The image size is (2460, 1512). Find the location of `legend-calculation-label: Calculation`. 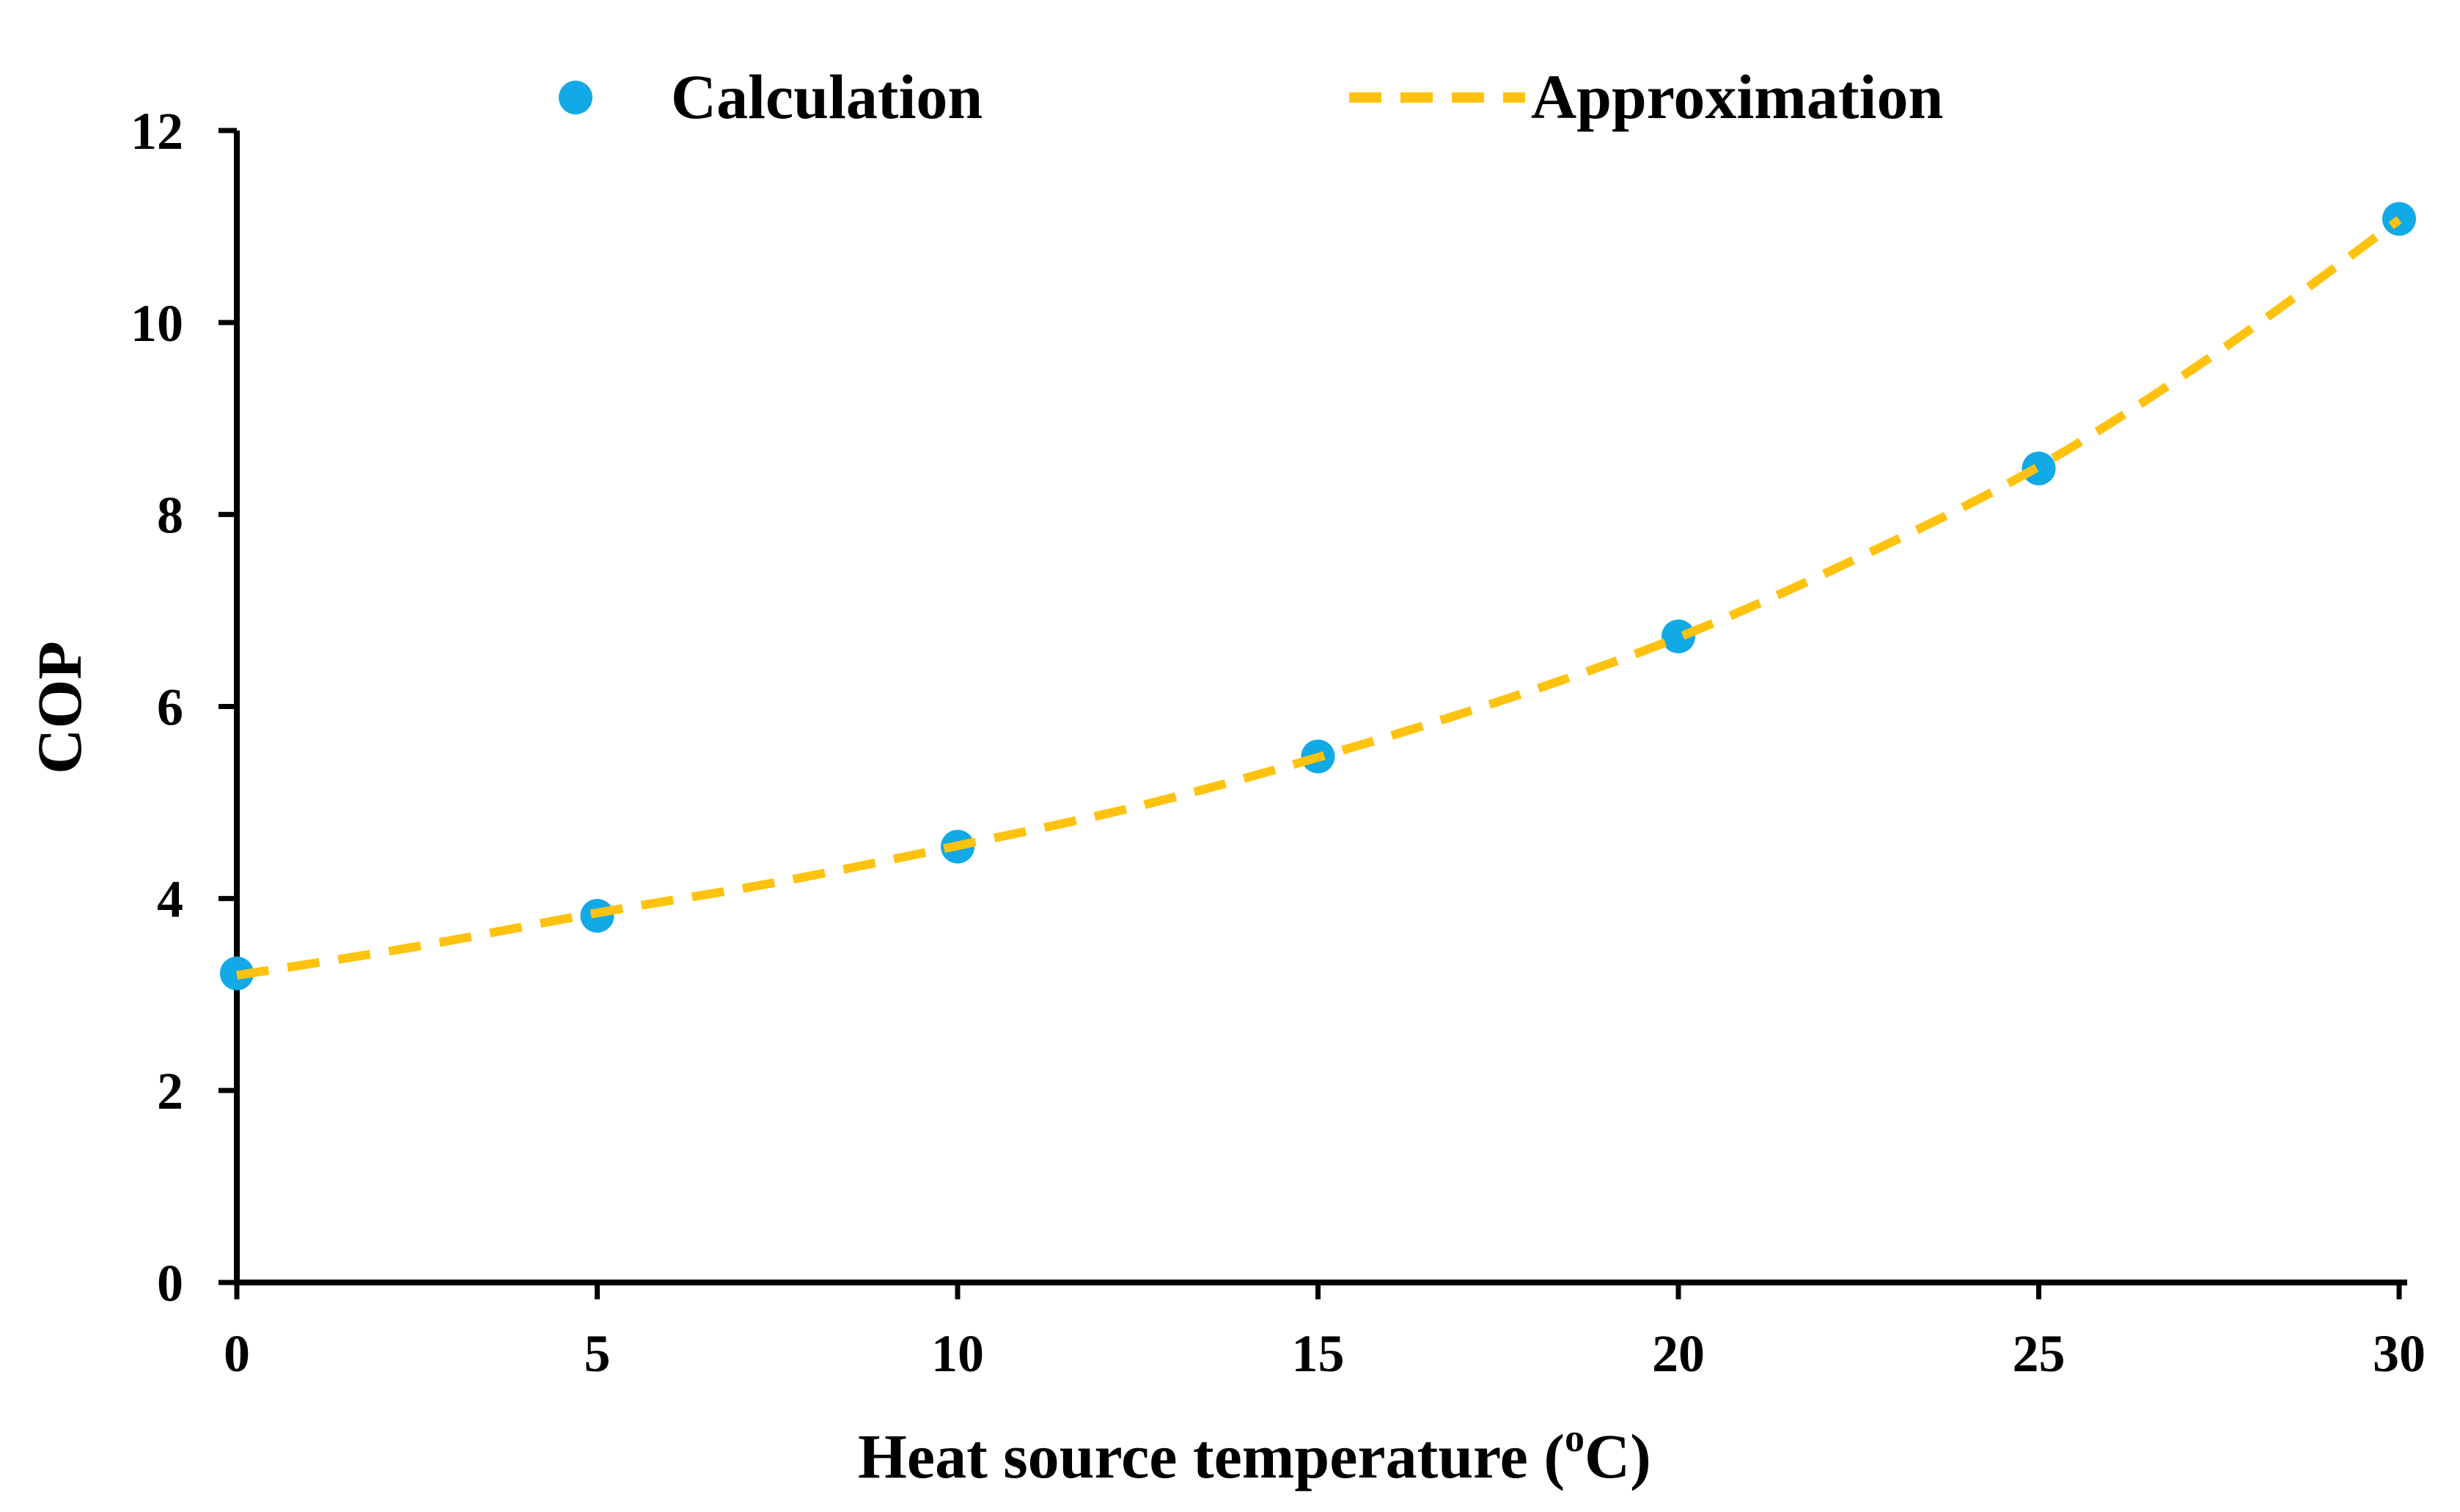

legend-calculation-label: Calculation is located at coordinates (827, 97).